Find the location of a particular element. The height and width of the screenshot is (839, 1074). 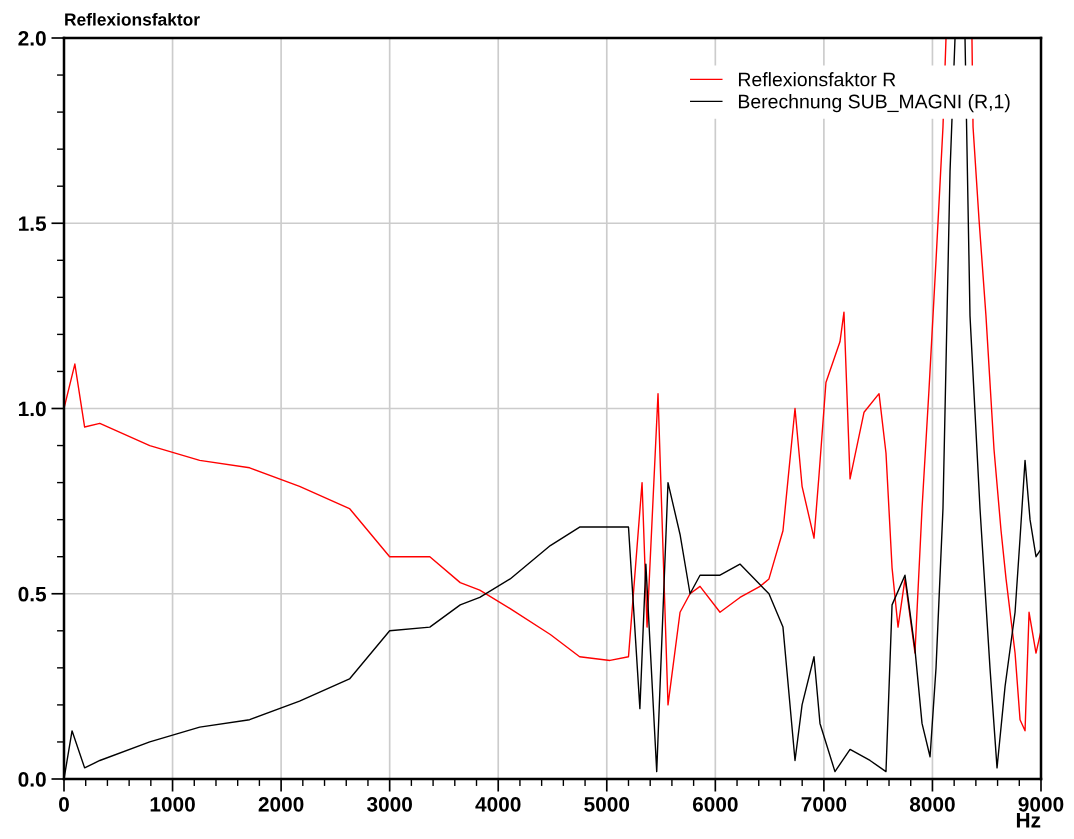

x-tick-label: 2000 is located at coordinates (281, 804).